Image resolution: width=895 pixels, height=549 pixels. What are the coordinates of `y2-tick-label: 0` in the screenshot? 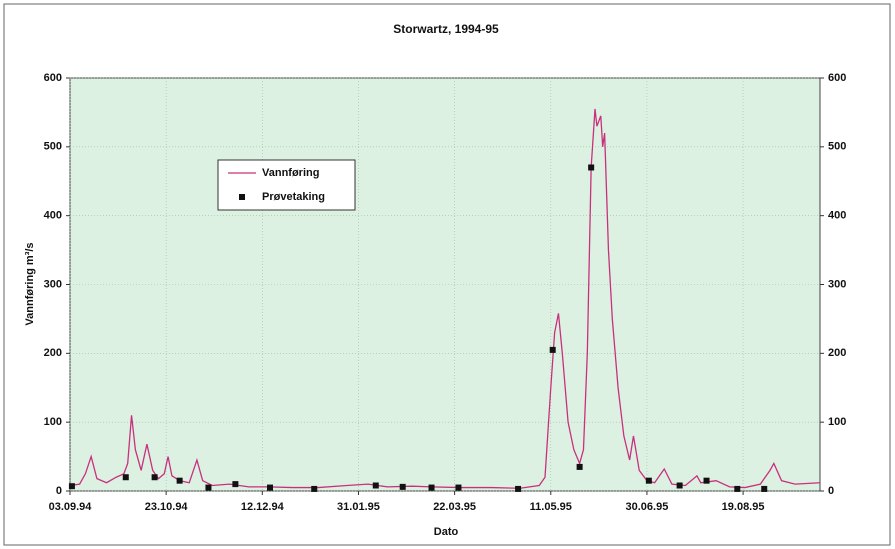 It's located at (831, 491).